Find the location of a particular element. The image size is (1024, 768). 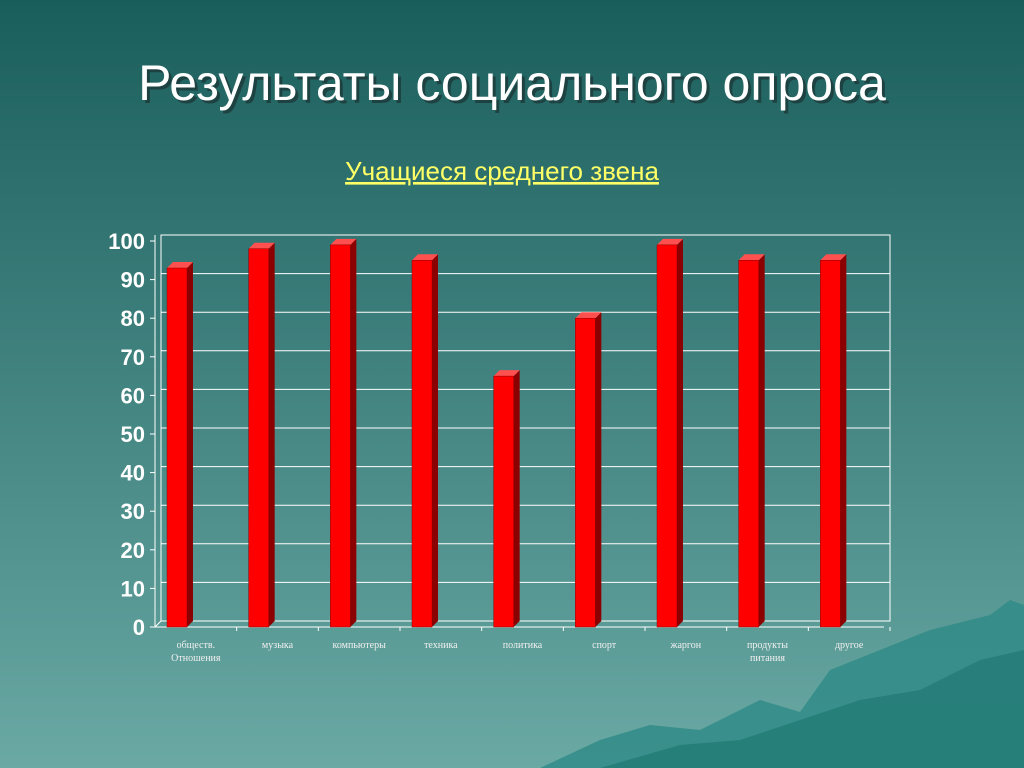

y-tick-label: 60 is located at coordinates (133, 395).